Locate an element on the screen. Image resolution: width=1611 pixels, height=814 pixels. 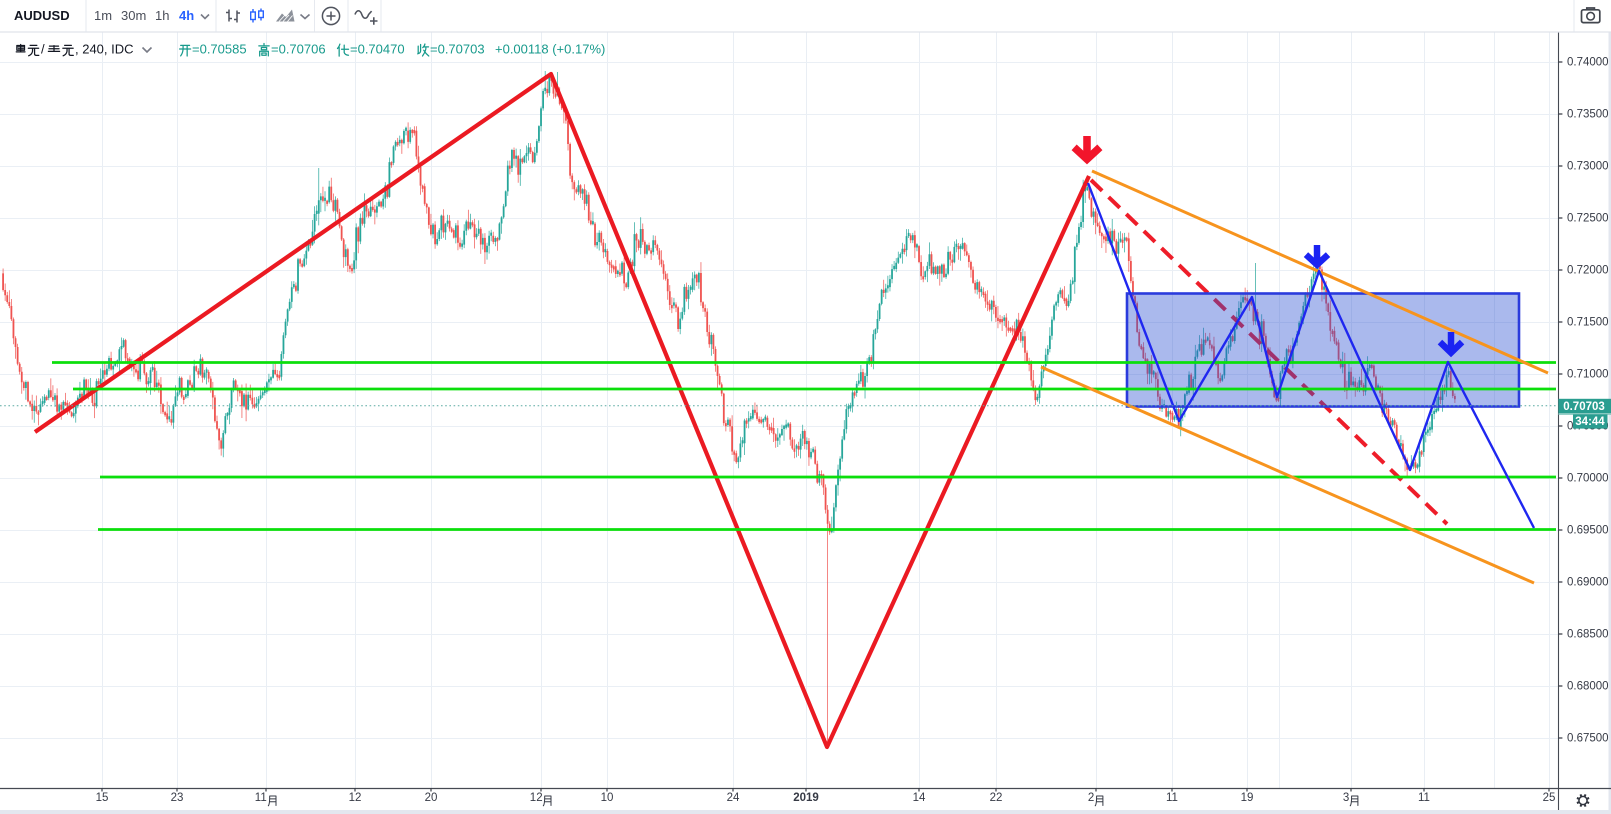
svg-text: 0.68000 is located at coordinates (1588, 687).